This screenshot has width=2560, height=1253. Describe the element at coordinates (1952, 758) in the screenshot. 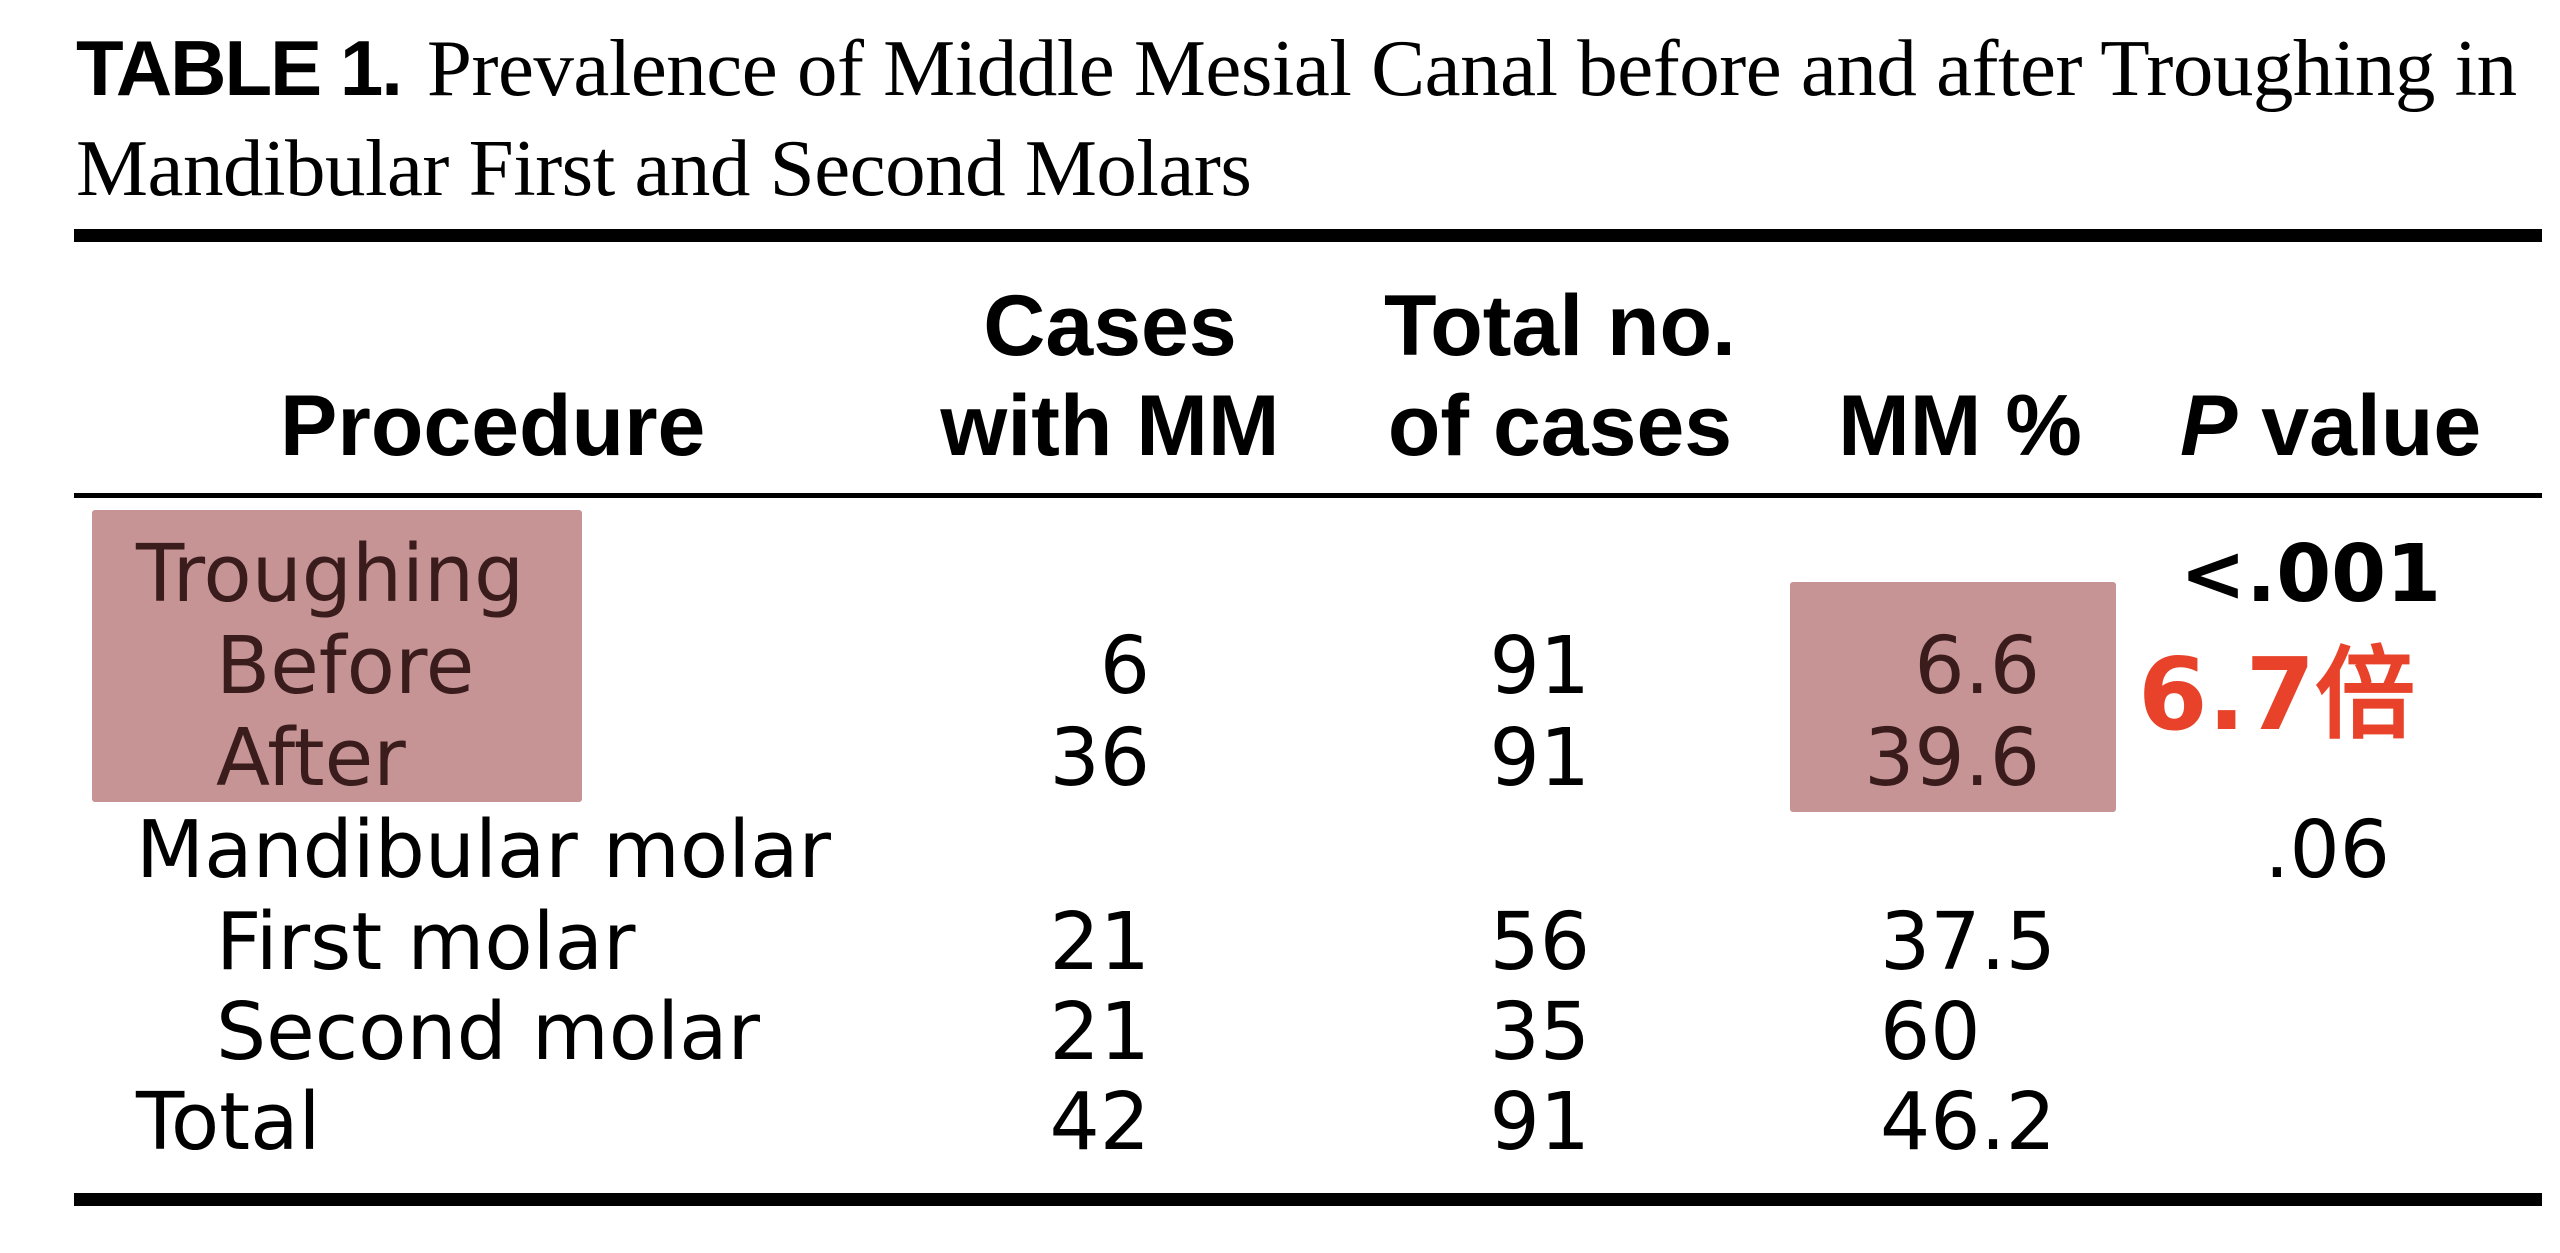

I see `row-mm-after: 39.6` at that location.